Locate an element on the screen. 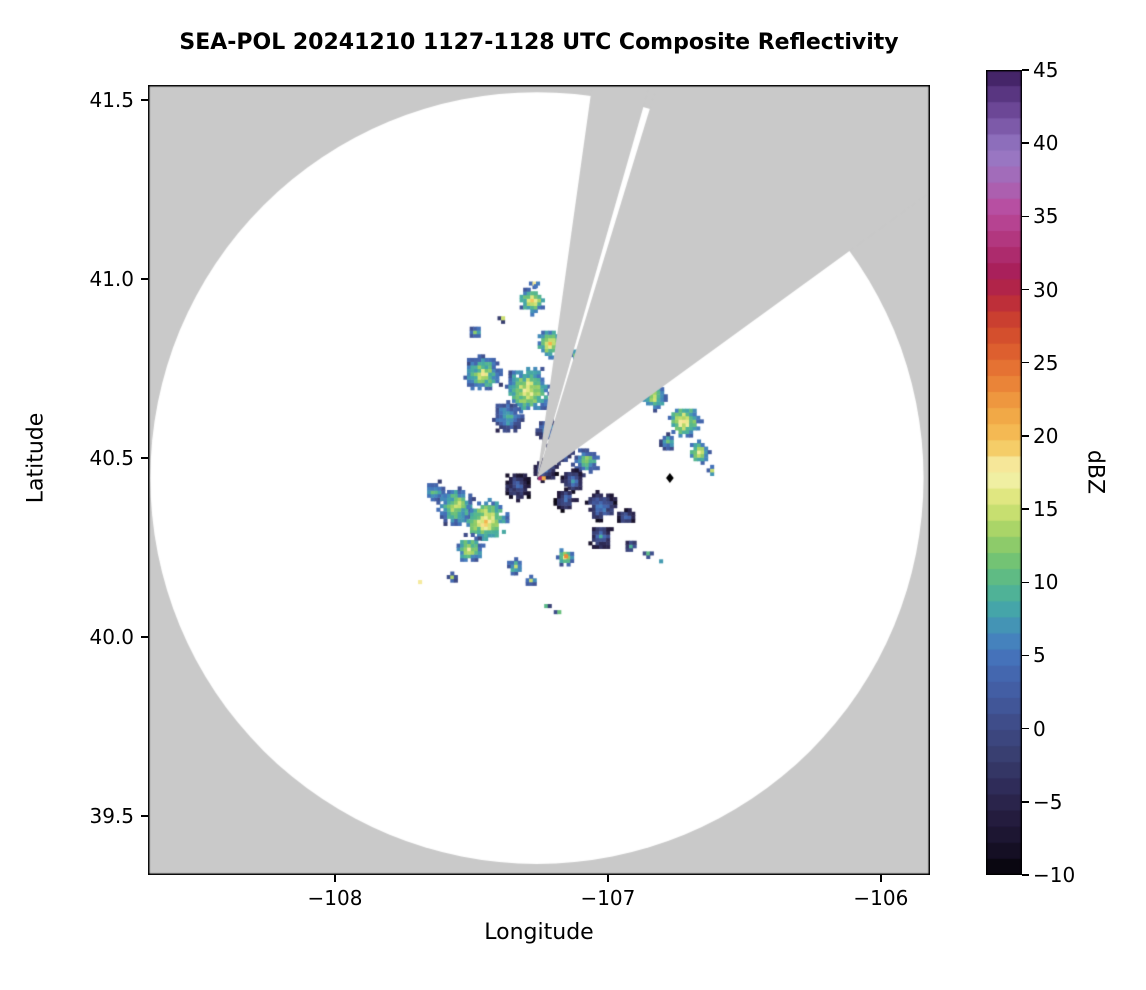 Image resolution: width=1146 pixels, height=990 pixels. colorbar-tick-label: 20 is located at coordinates (1046, 435).